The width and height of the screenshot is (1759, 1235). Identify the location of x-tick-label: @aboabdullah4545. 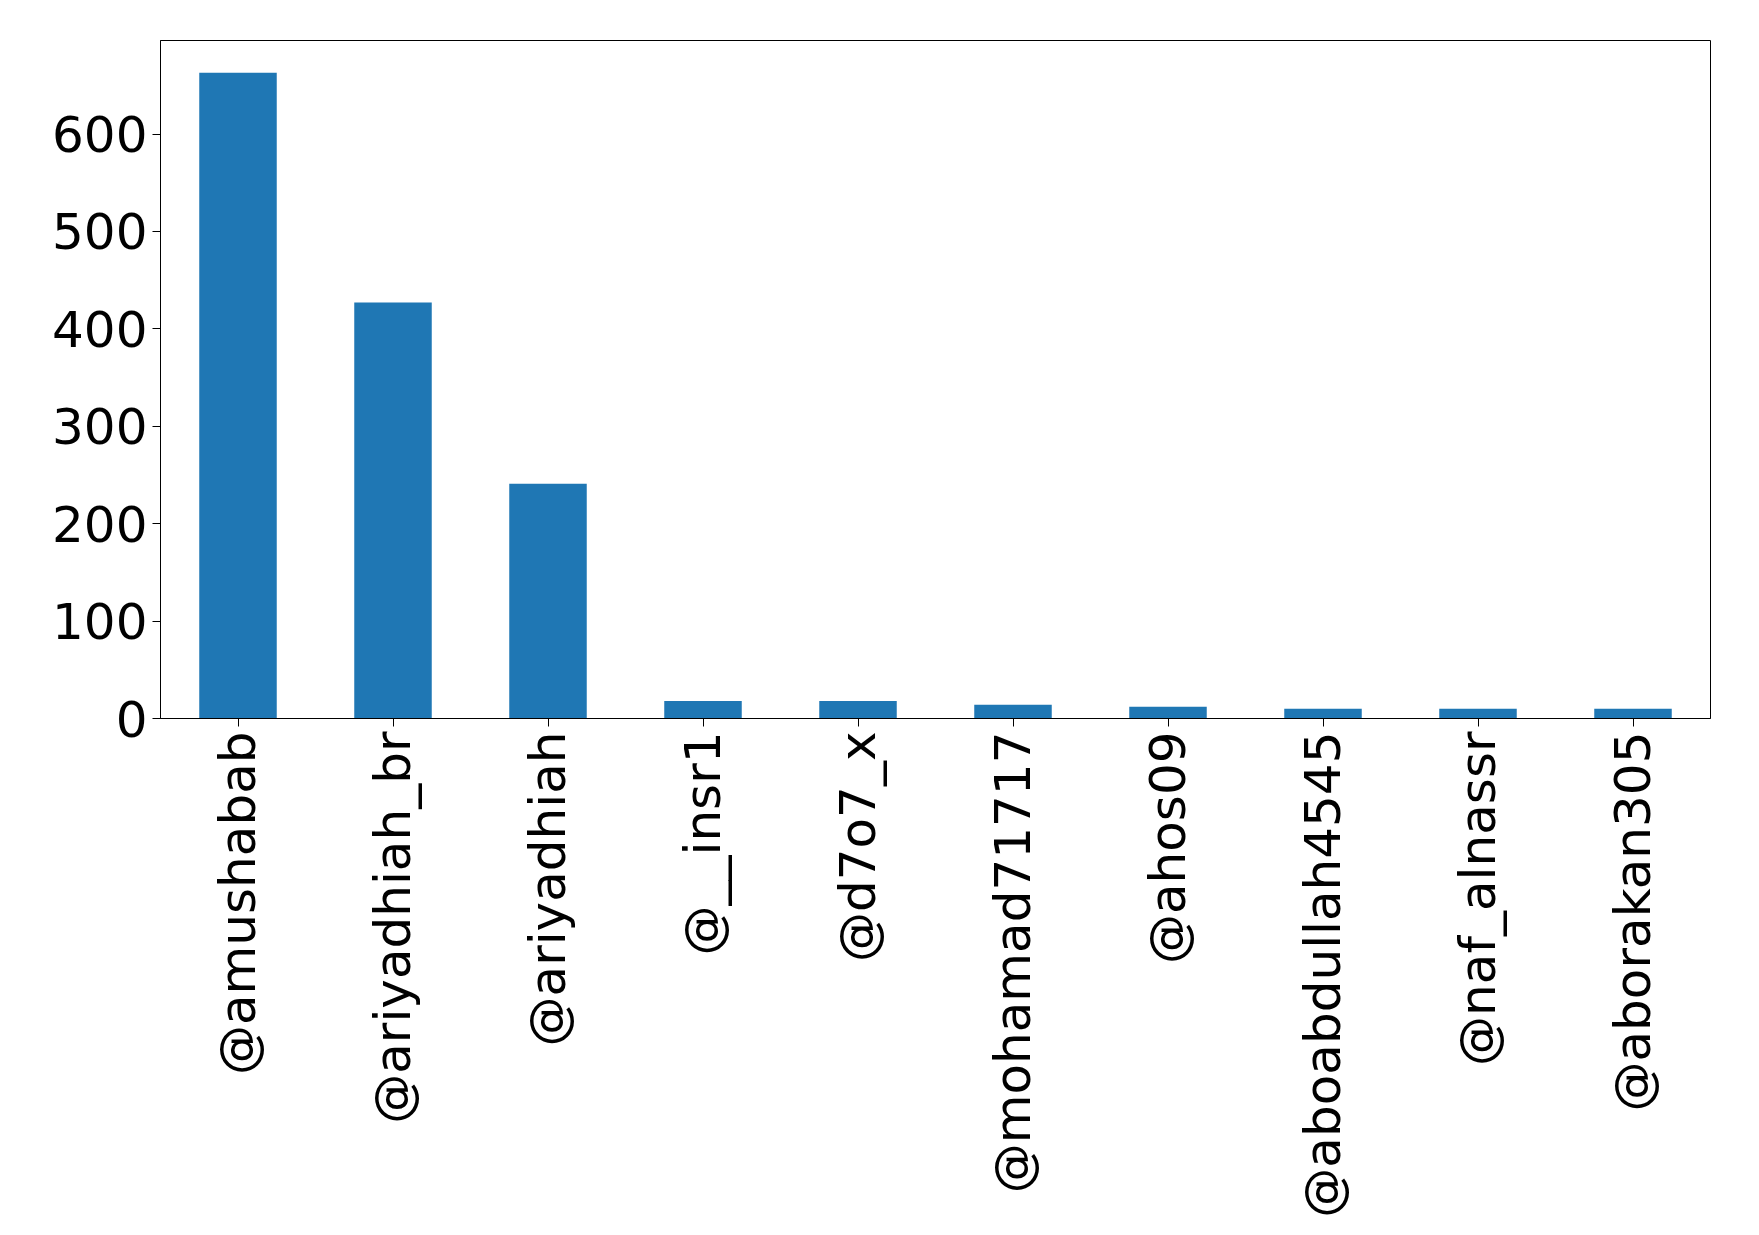
(1323, 974).